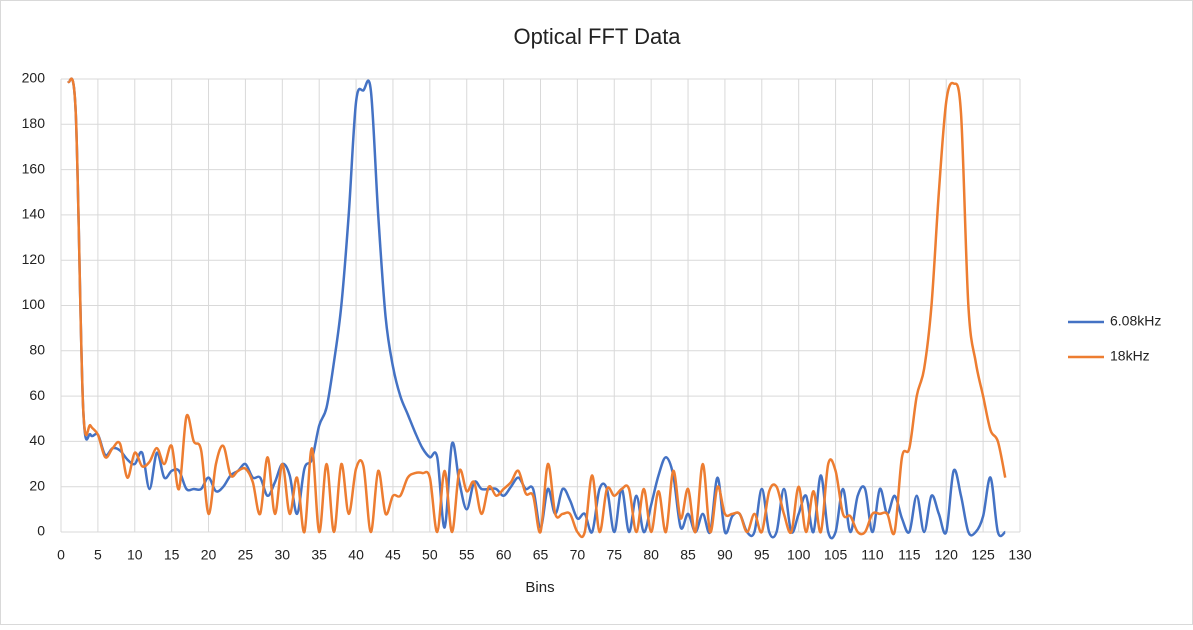 This screenshot has width=1193, height=630. Describe the element at coordinates (983, 555) in the screenshot. I see `x-tick-label: 125` at that location.